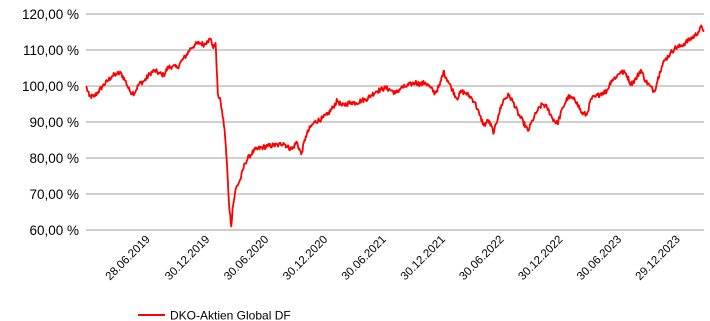  I want to click on y-tick-label: 110,00 %, so click(51, 50).